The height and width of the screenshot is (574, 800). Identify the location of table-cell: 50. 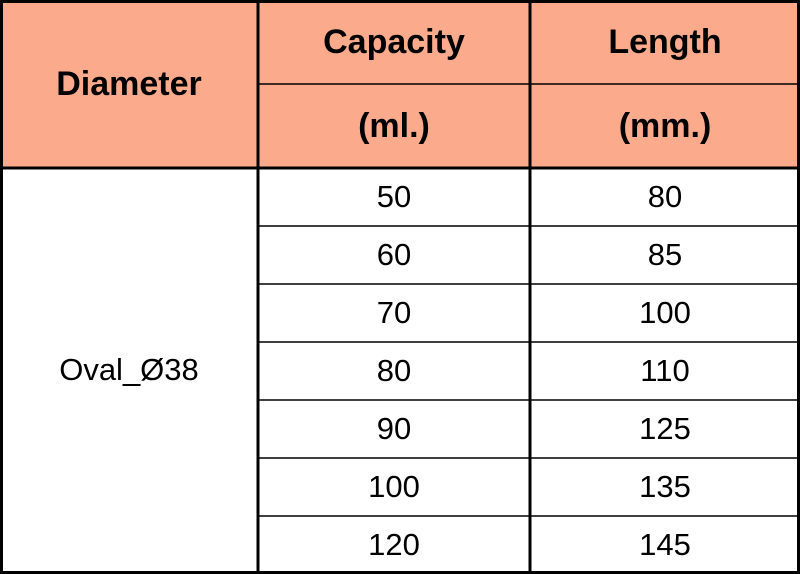
(394, 196).